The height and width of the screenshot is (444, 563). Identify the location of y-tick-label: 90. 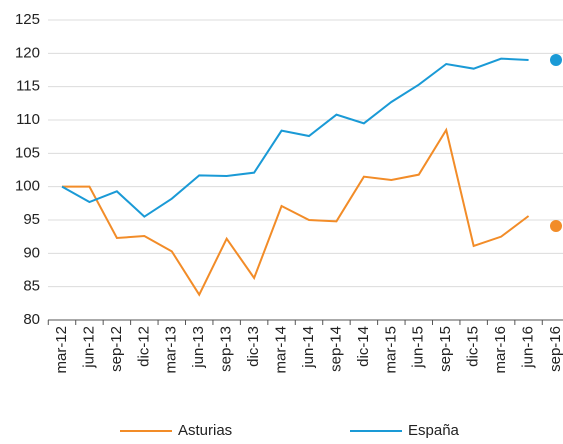
(31, 252).